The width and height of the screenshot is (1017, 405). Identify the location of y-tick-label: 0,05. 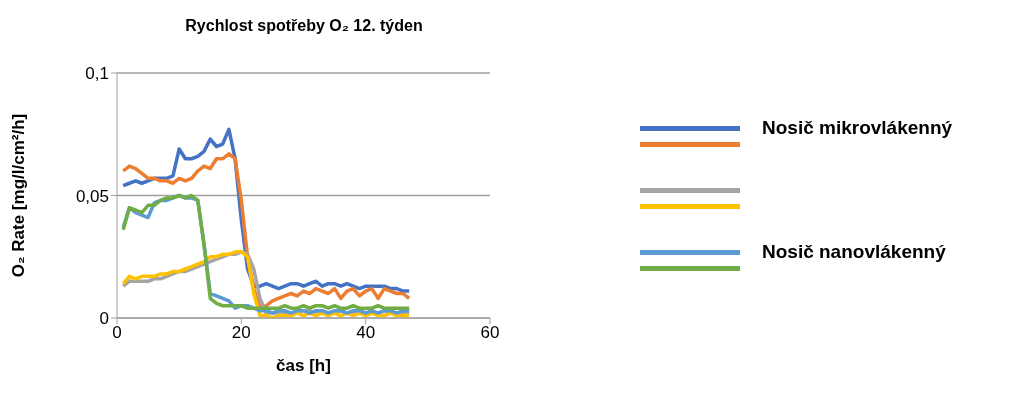
(92, 196).